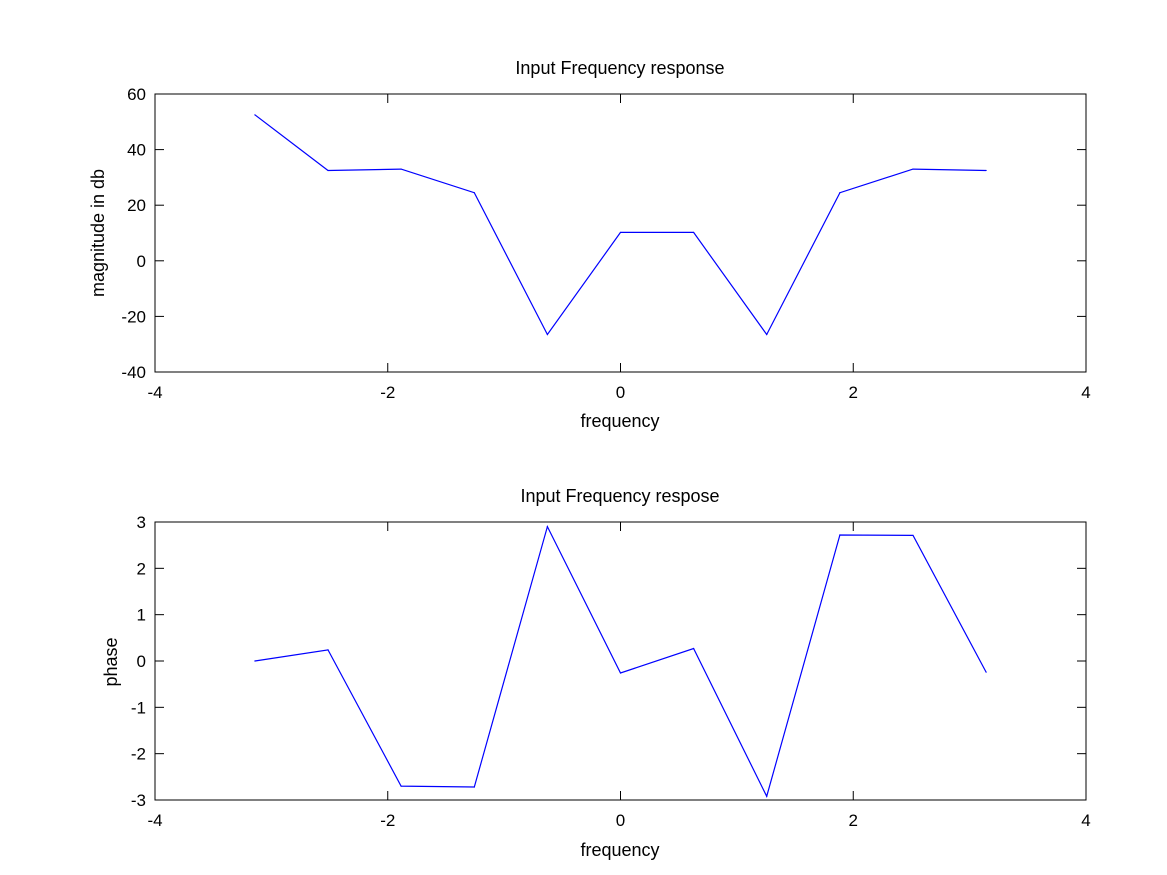  What do you see at coordinates (136, 205) in the screenshot?
I see `magnitude-y-tick-label: 20` at bounding box center [136, 205].